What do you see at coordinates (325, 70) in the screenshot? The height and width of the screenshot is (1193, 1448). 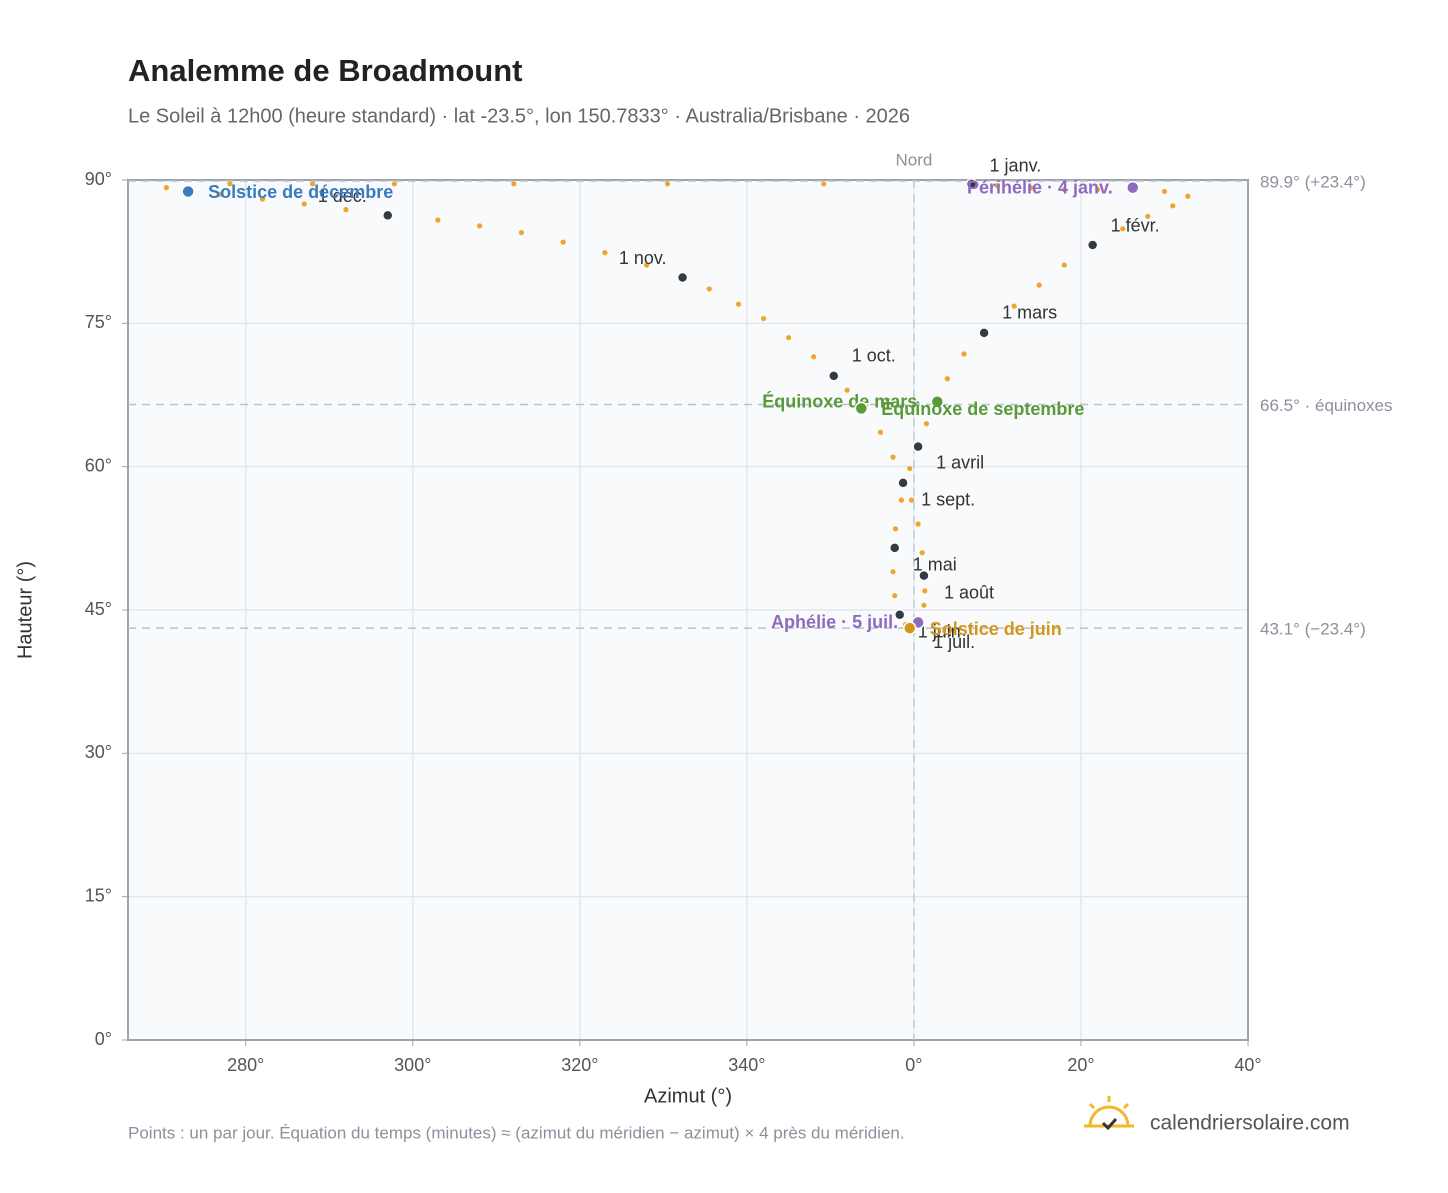 I see `chart-title: Analemme de Broadmount` at bounding box center [325, 70].